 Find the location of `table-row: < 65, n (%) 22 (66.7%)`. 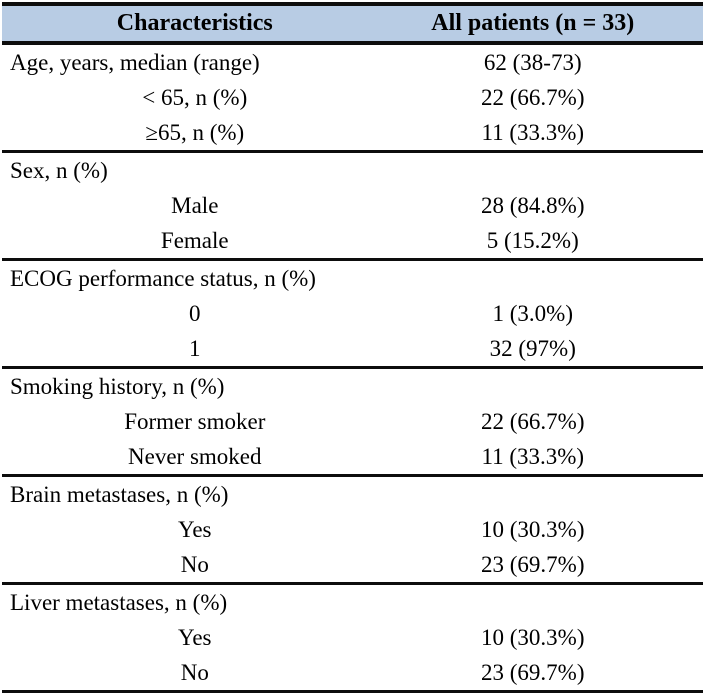

table-row: < 65, n (%) 22 (66.7%) is located at coordinates (352, 97).